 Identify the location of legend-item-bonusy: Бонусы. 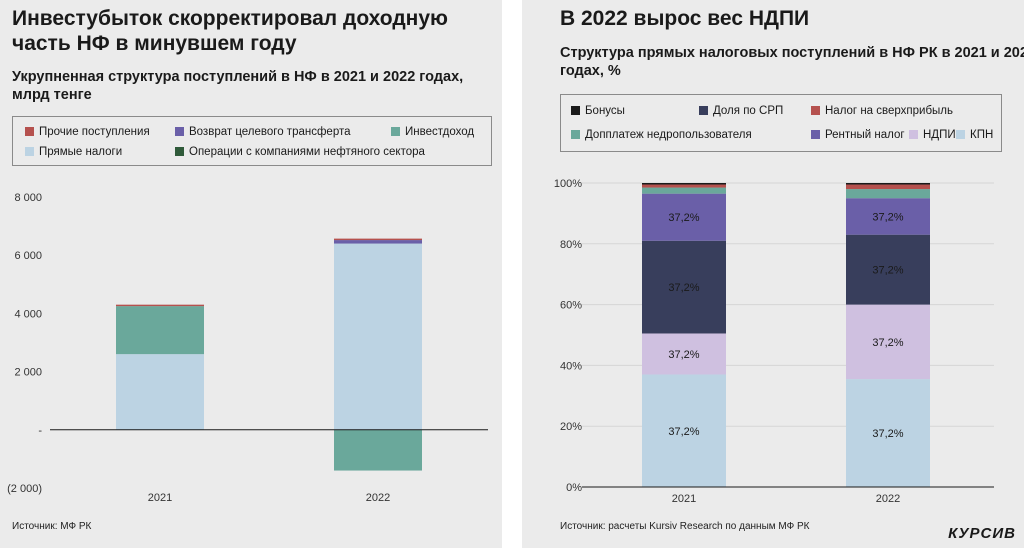
(598, 111).